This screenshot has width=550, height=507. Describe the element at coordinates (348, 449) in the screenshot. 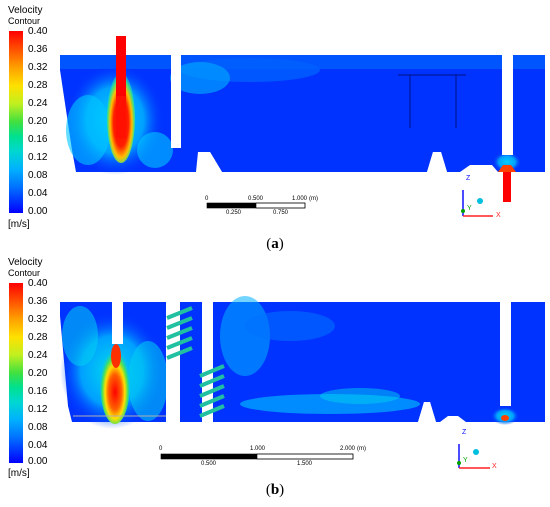

I see `scale-label: 2.000` at that location.